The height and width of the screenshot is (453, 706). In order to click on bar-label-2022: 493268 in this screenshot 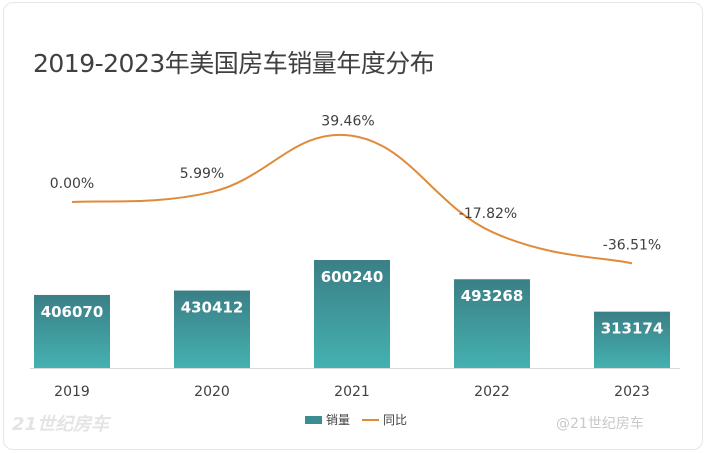, I will do `click(492, 296)`.